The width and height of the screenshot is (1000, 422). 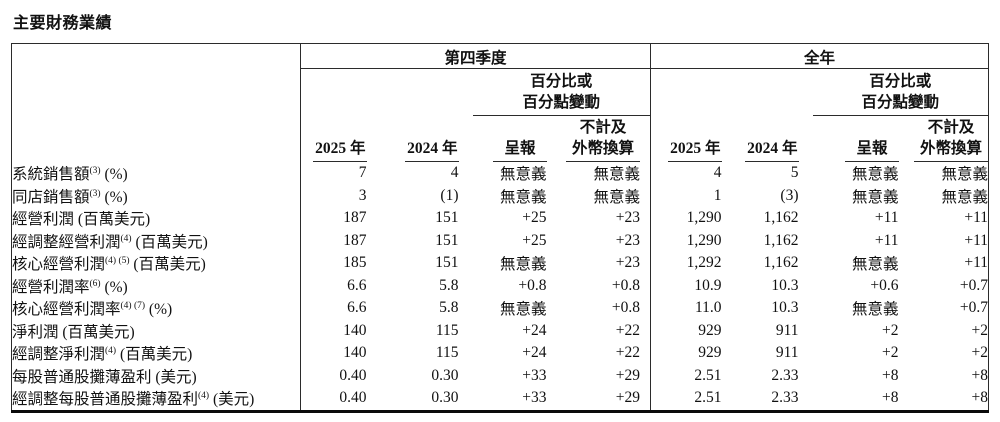 What do you see at coordinates (59, 265) in the screenshot?
I see `metric-name: 核心經營利潤` at bounding box center [59, 265].